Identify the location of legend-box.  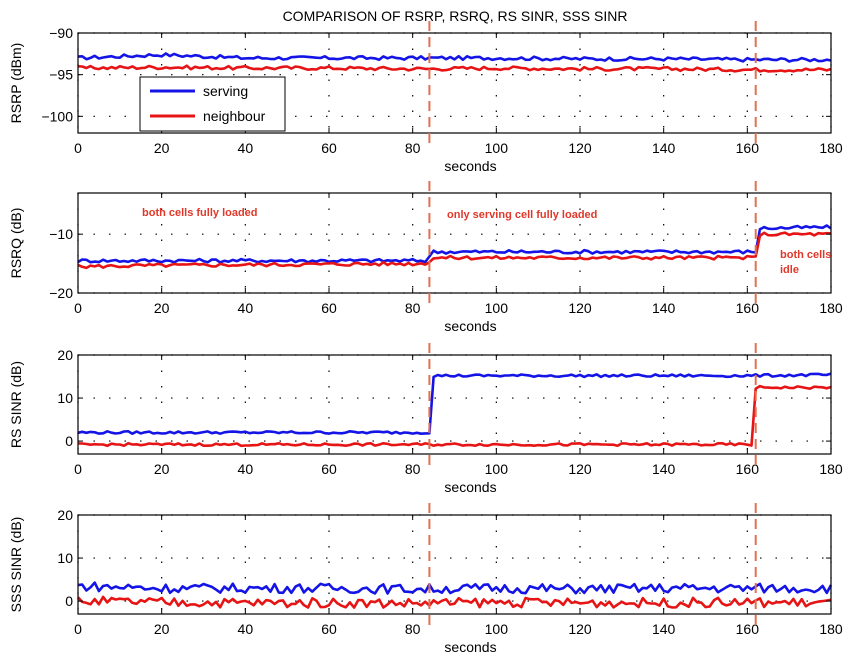
(212, 104).